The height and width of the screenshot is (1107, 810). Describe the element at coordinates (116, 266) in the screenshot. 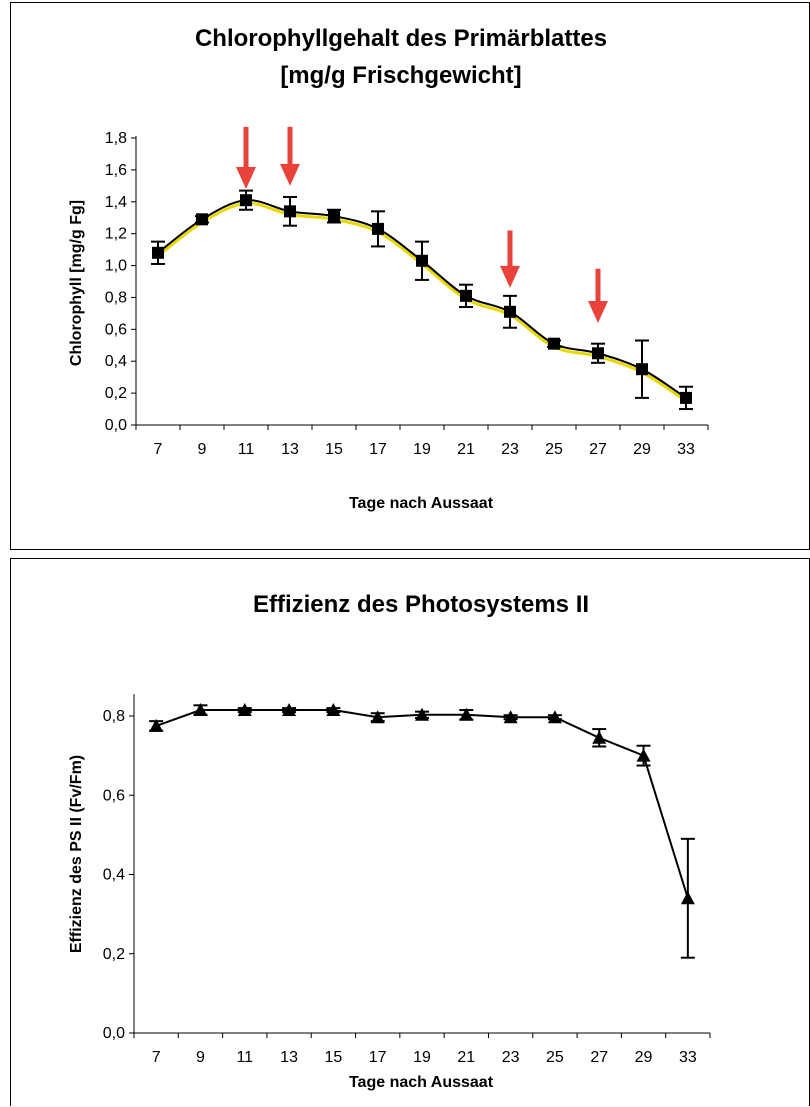

I see `y-tick-label: 1,0` at that location.